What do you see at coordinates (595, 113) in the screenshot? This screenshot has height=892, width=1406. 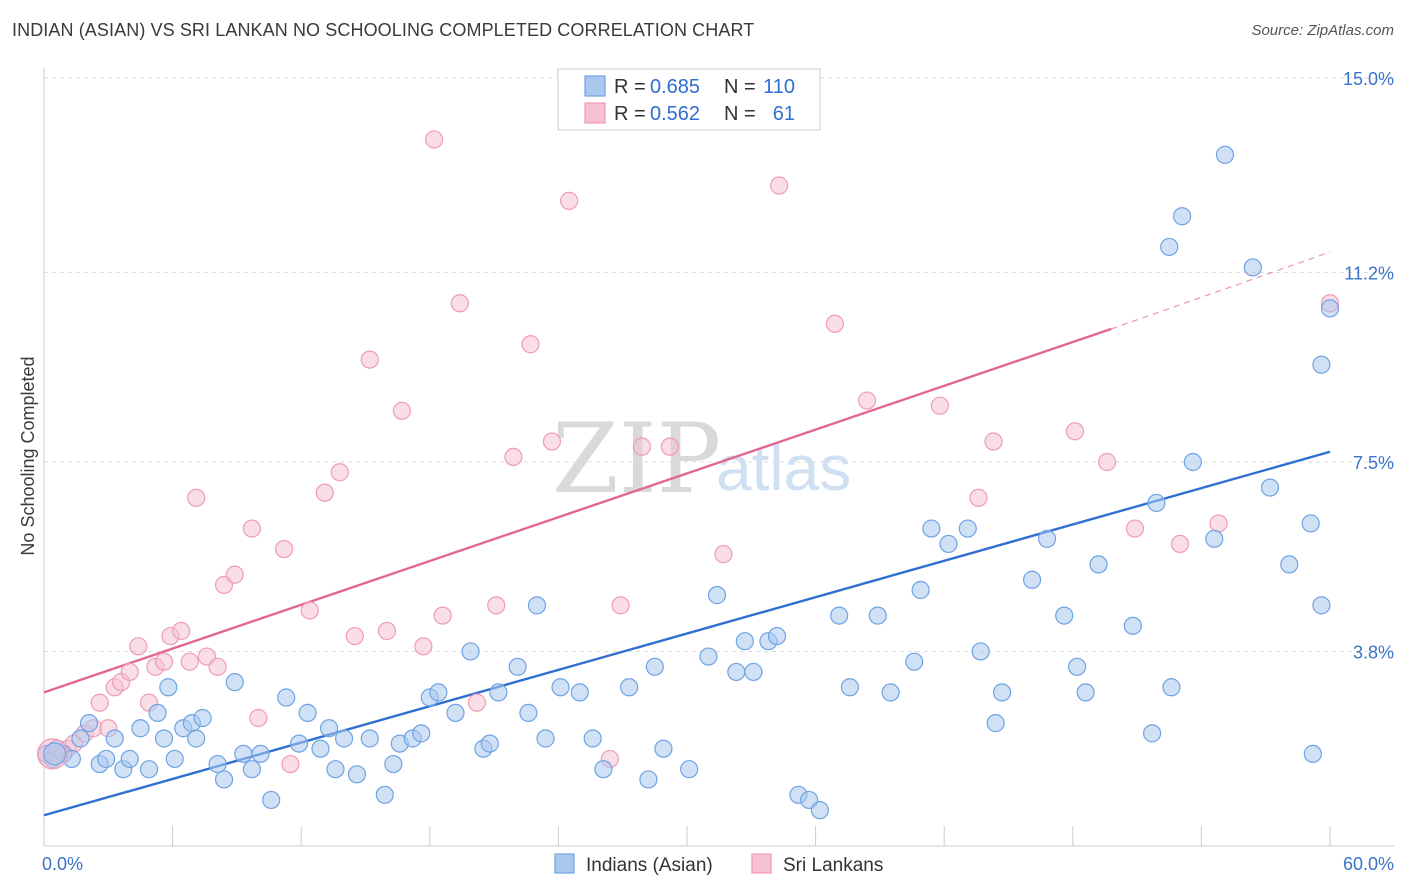 I see `legend-swatch-srilankans` at bounding box center [595, 113].